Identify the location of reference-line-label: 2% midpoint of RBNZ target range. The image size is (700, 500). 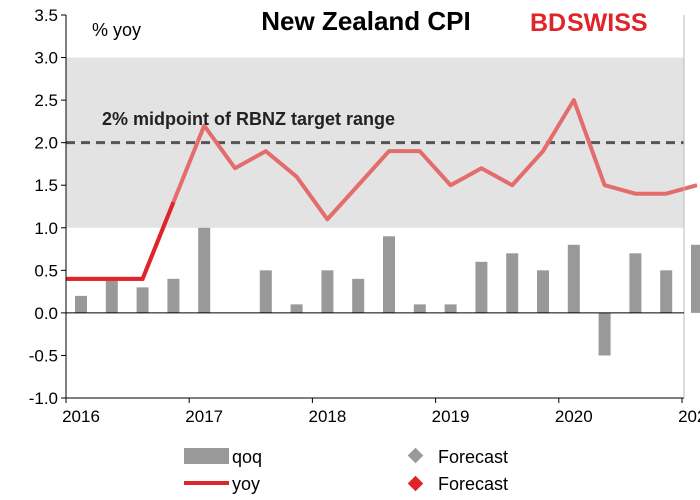
(248, 119).